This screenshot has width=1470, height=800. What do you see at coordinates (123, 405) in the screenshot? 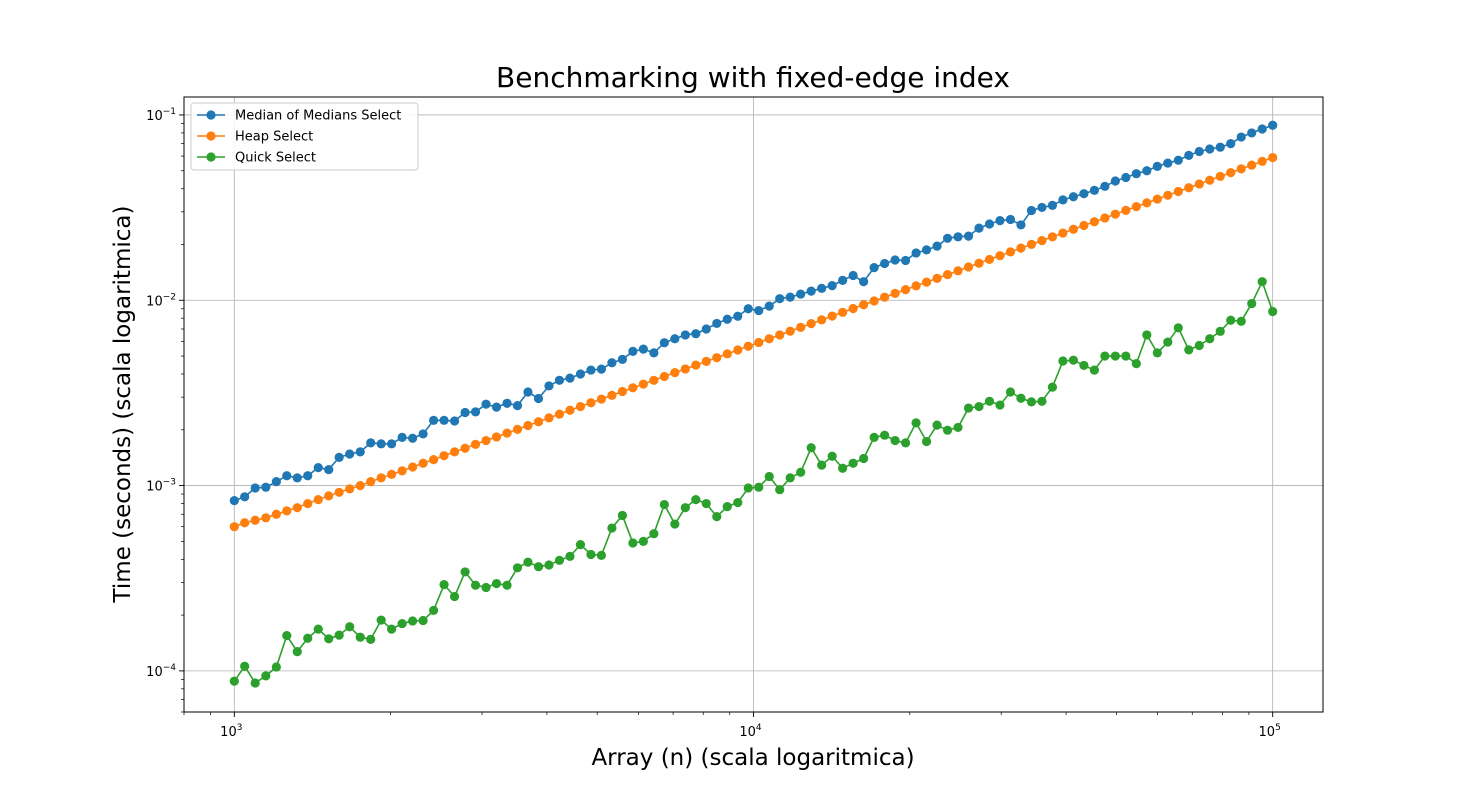
I see `y-axis-label: Time (seconds) (scala logaritmica)` at bounding box center [123, 405].